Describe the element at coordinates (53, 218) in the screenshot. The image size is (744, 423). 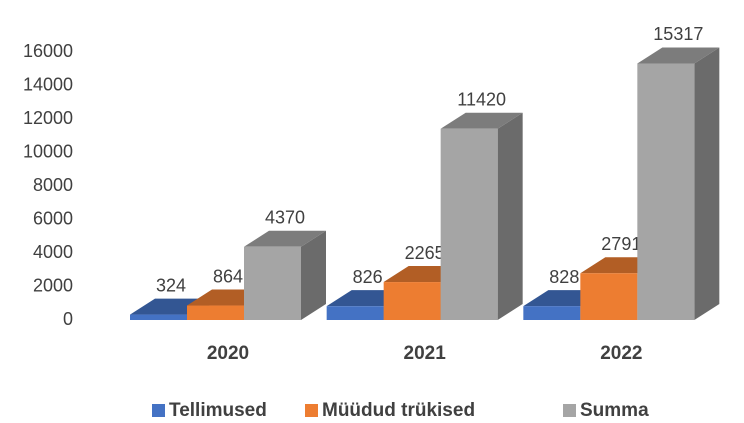
I see `y-tick-label: 6000` at that location.